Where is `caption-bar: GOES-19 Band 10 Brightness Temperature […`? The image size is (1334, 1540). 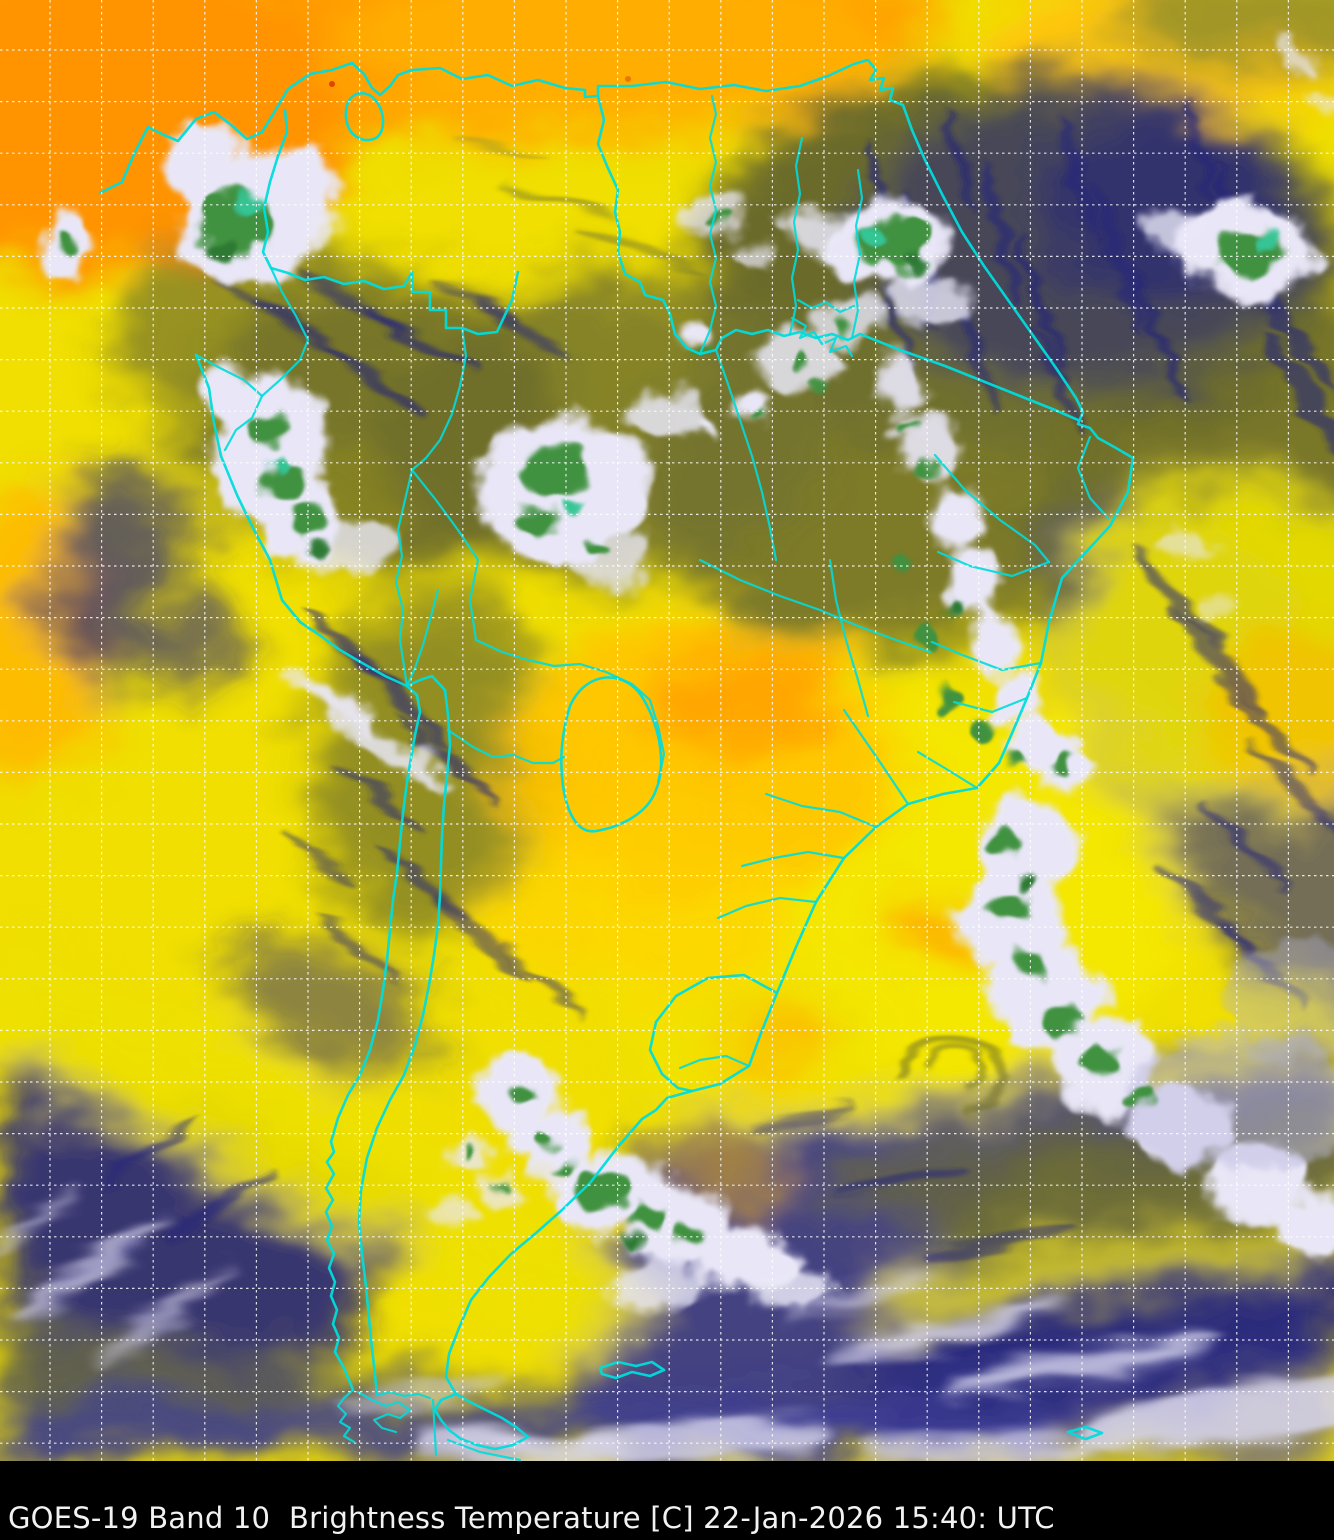
caption-bar: GOES-19 Band 10 Brightness Temperature [… is located at coordinates (667, 1500).